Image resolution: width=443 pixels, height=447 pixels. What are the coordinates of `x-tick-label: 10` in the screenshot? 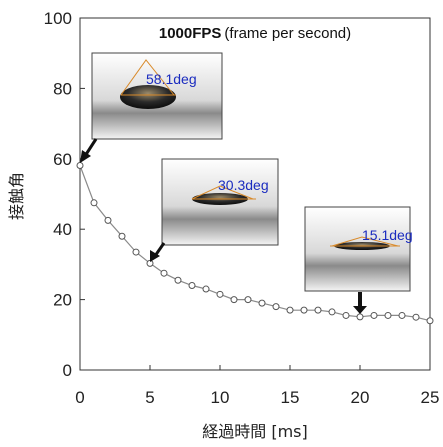 It's located at (220, 397).